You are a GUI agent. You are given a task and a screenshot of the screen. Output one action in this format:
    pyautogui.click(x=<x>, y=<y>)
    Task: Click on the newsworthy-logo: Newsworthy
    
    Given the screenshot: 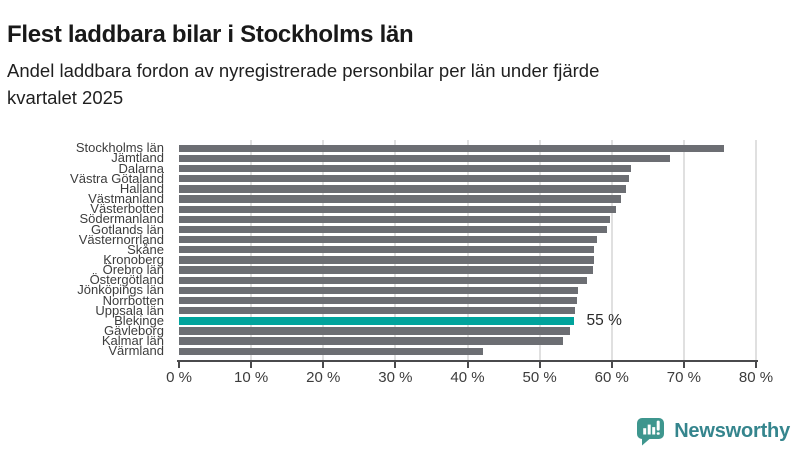 What is the action you would take?
    pyautogui.click(x=713, y=431)
    